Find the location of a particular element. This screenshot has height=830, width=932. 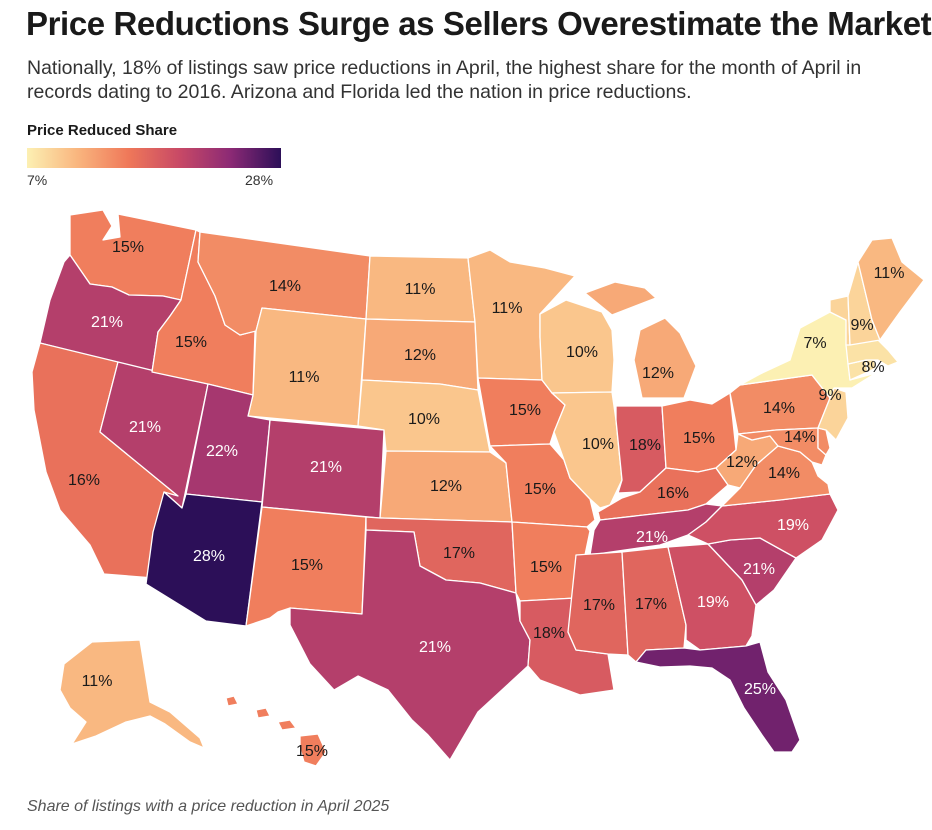

state-label-MA: 8% is located at coordinates (872, 367).